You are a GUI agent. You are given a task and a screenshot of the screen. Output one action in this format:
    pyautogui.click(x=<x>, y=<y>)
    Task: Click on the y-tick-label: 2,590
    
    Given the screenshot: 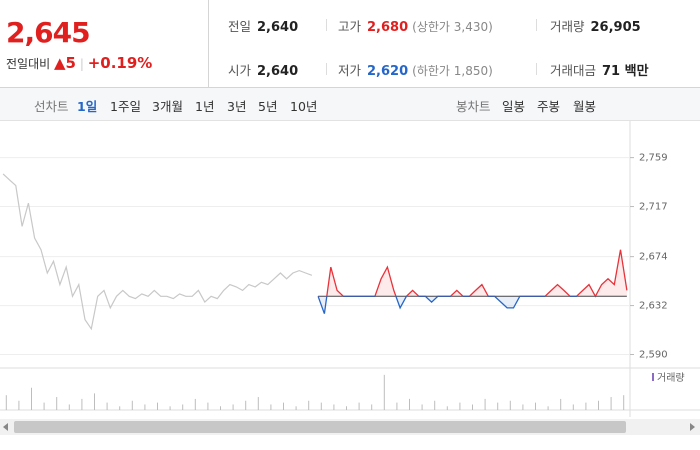 What is the action you would take?
    pyautogui.click(x=653, y=355)
    